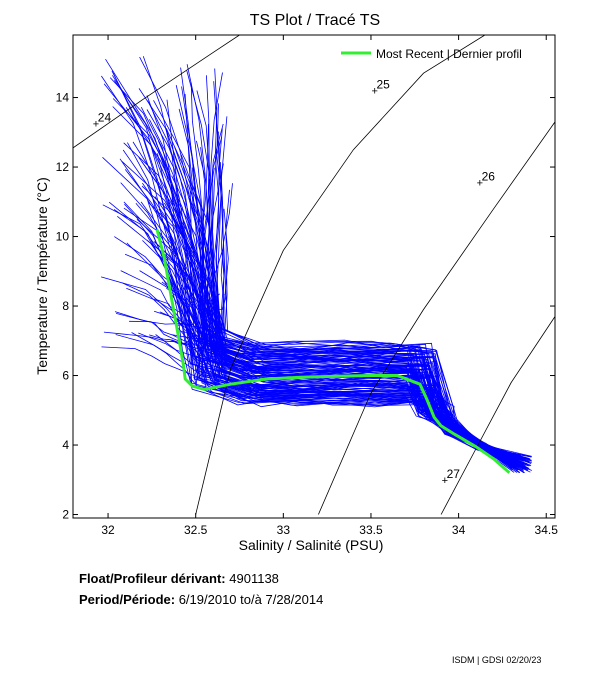 This screenshot has height=675, width=611. Describe the element at coordinates (311, 545) in the screenshot. I see `x-axis-label: Salinity / Salinité (PSU)` at that location.